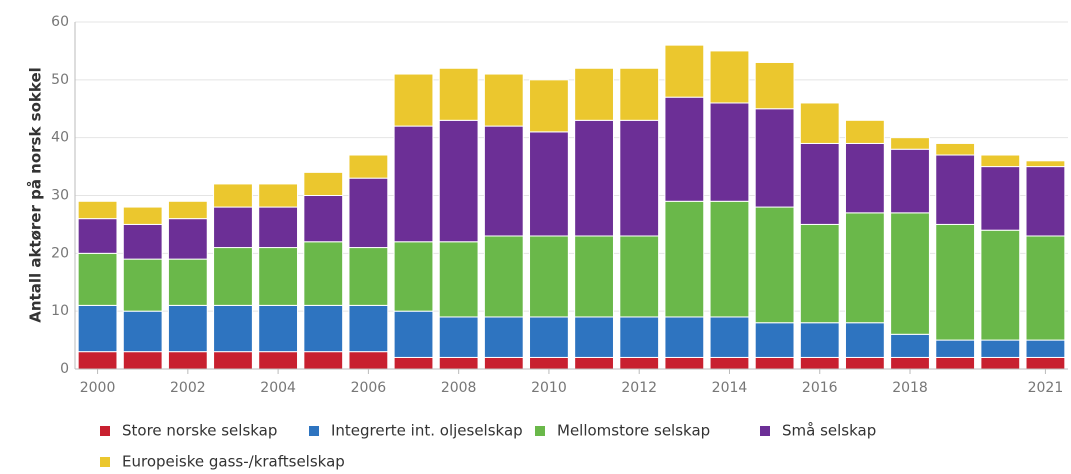 This screenshot has height=474, width=1071. I want to click on legend-label: Mellomstore selskap, so click(633, 431).